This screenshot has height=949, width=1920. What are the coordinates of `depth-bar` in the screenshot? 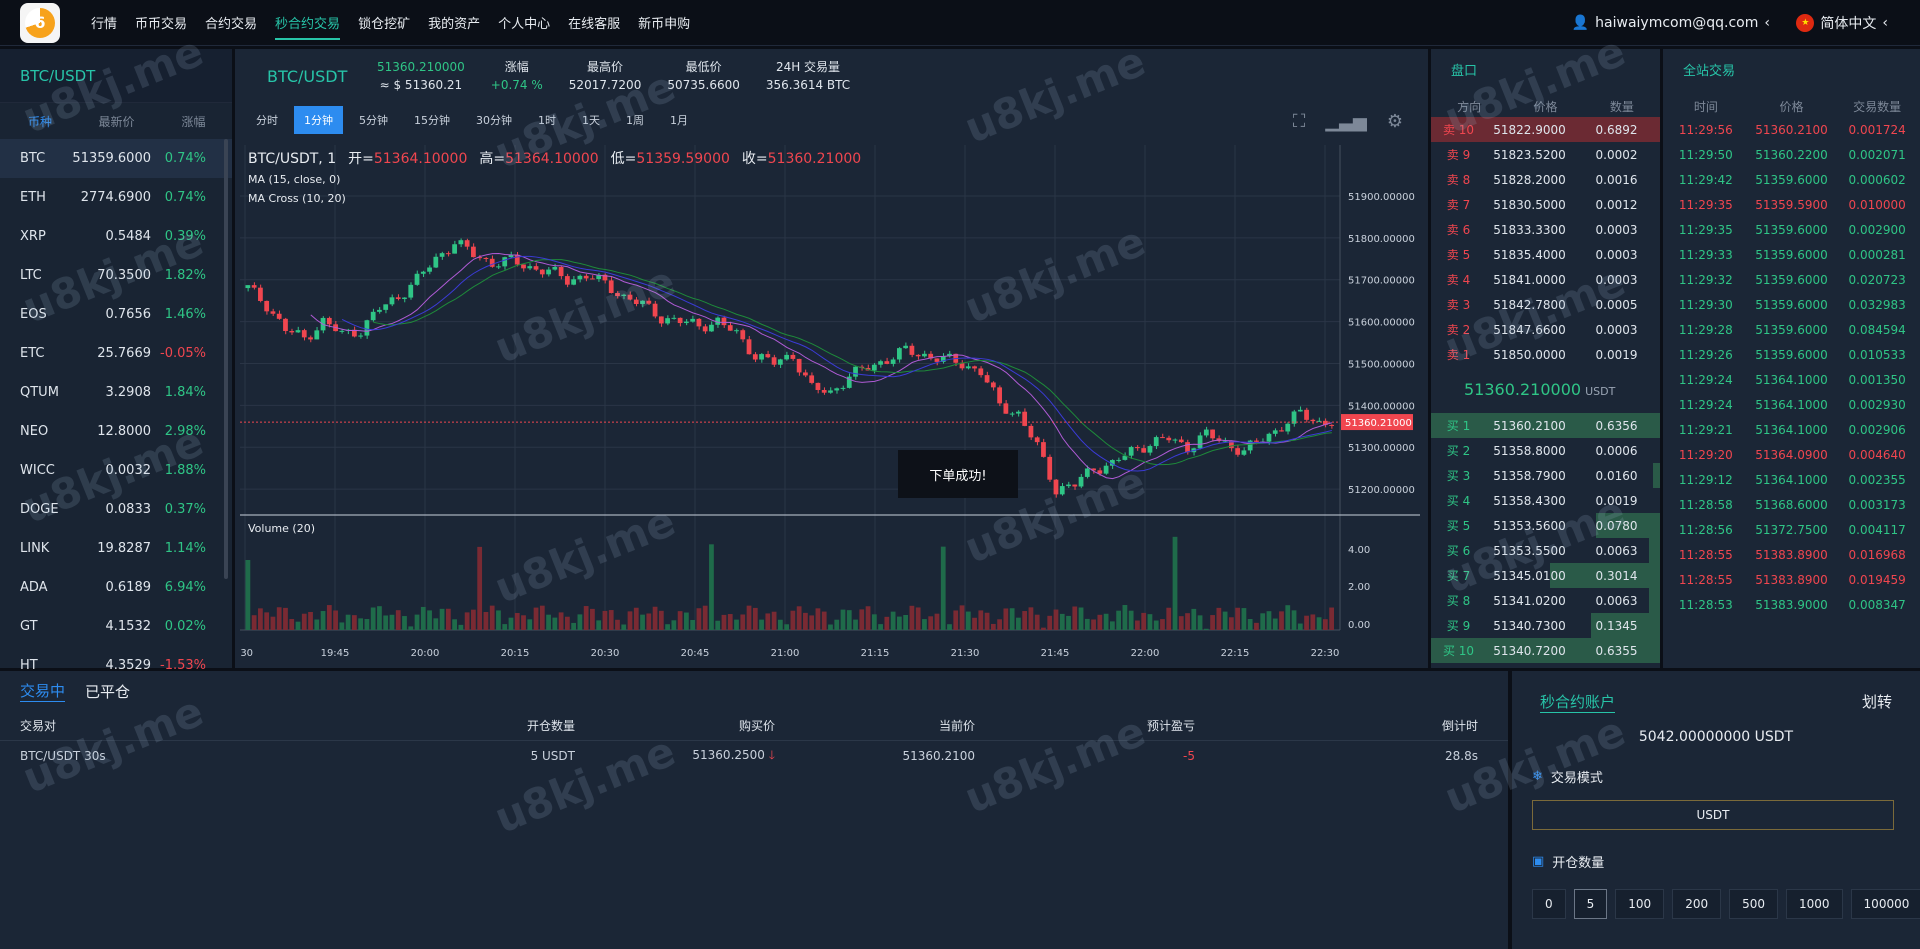 It's located at (1545, 425).